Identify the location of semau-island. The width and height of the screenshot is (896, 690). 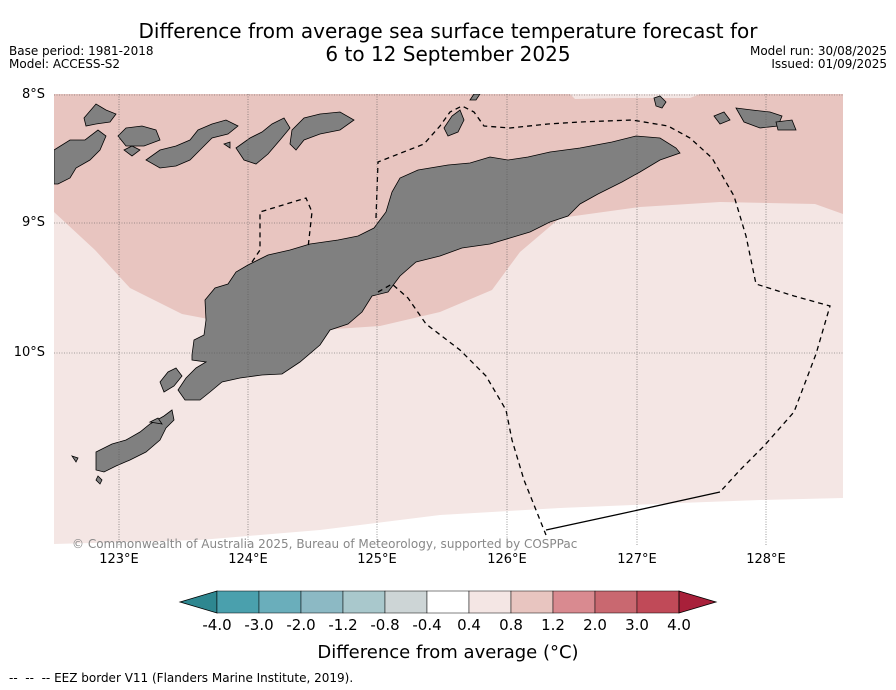
(171, 380).